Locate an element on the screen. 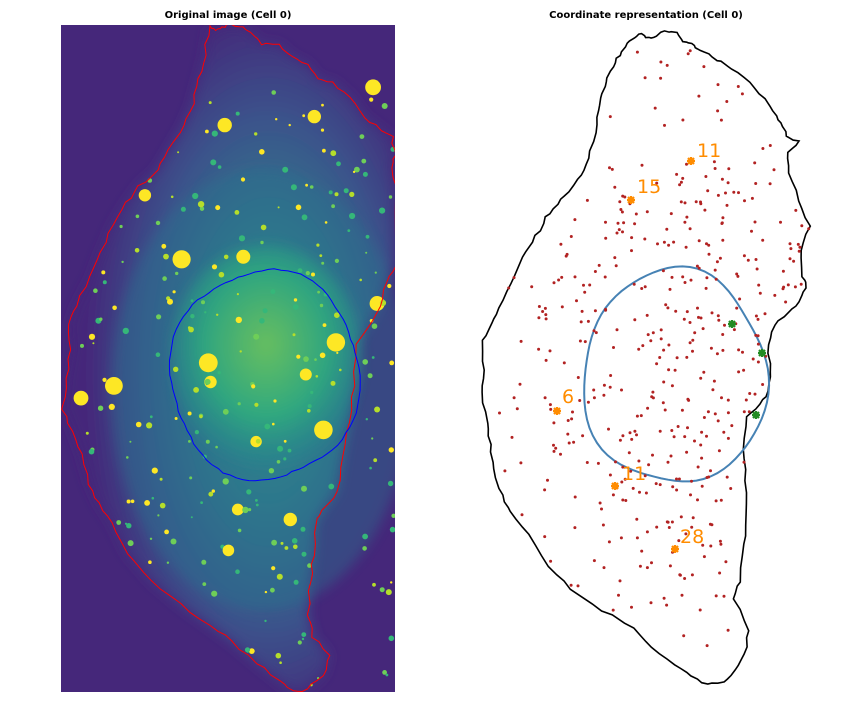 This screenshot has width=864, height=720. foci-markers is located at coordinates (747, 369).